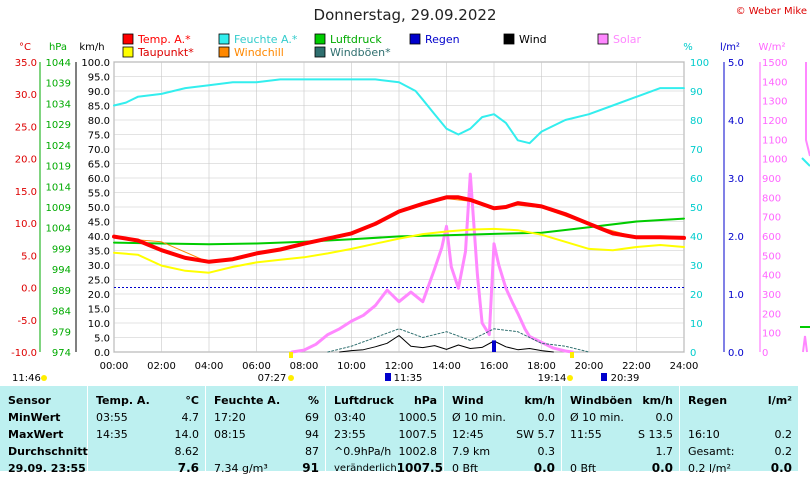 This screenshot has width=810, height=477. Describe the element at coordinates (99, 208) in the screenshot. I see `tick-wind_kmh: 50.0` at that location.